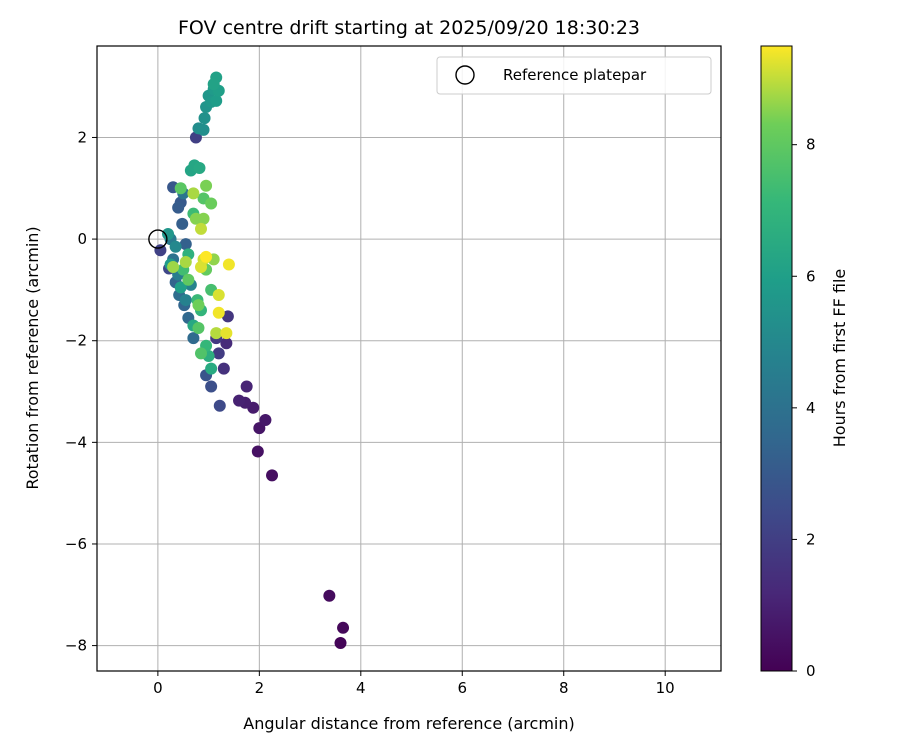 The width and height of the screenshot is (900, 750). I want to click on legend-entry-reference: Reference platepar, so click(575, 75).